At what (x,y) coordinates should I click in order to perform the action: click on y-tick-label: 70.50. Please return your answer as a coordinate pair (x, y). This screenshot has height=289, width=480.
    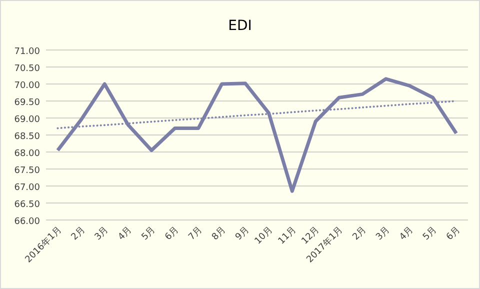
    Looking at the image, I should click on (27, 69).